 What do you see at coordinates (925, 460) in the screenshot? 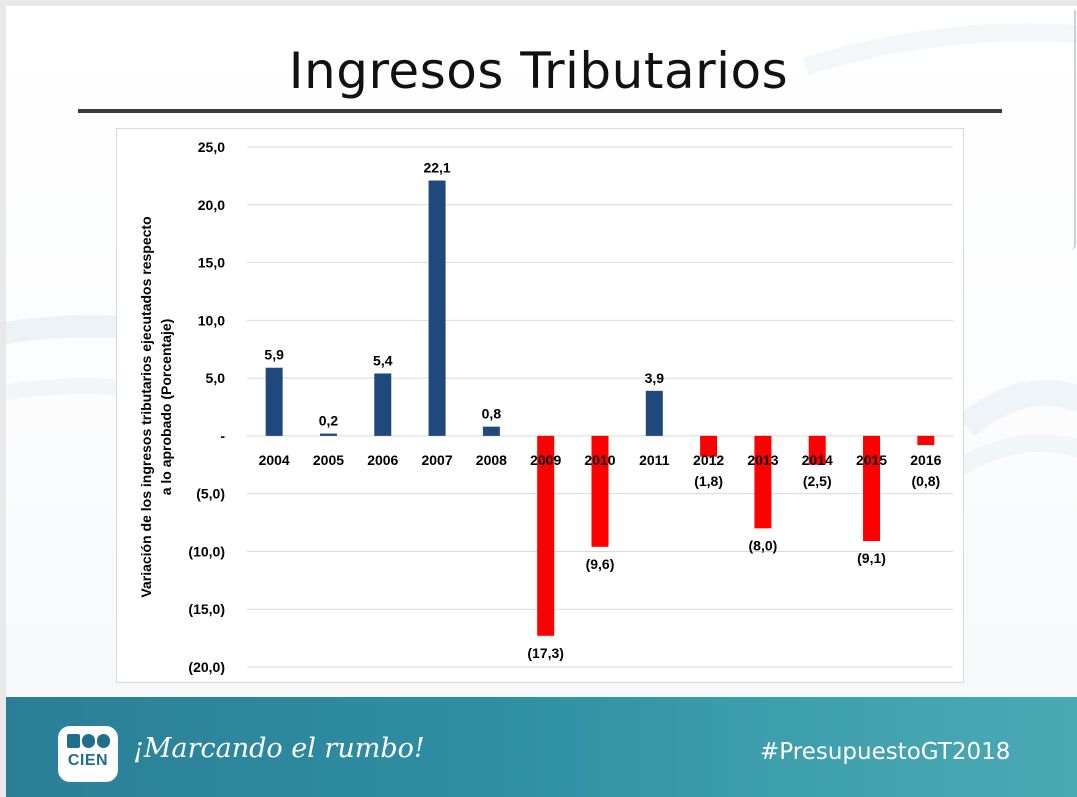
I see `x-category-label: 2016` at bounding box center [925, 460].